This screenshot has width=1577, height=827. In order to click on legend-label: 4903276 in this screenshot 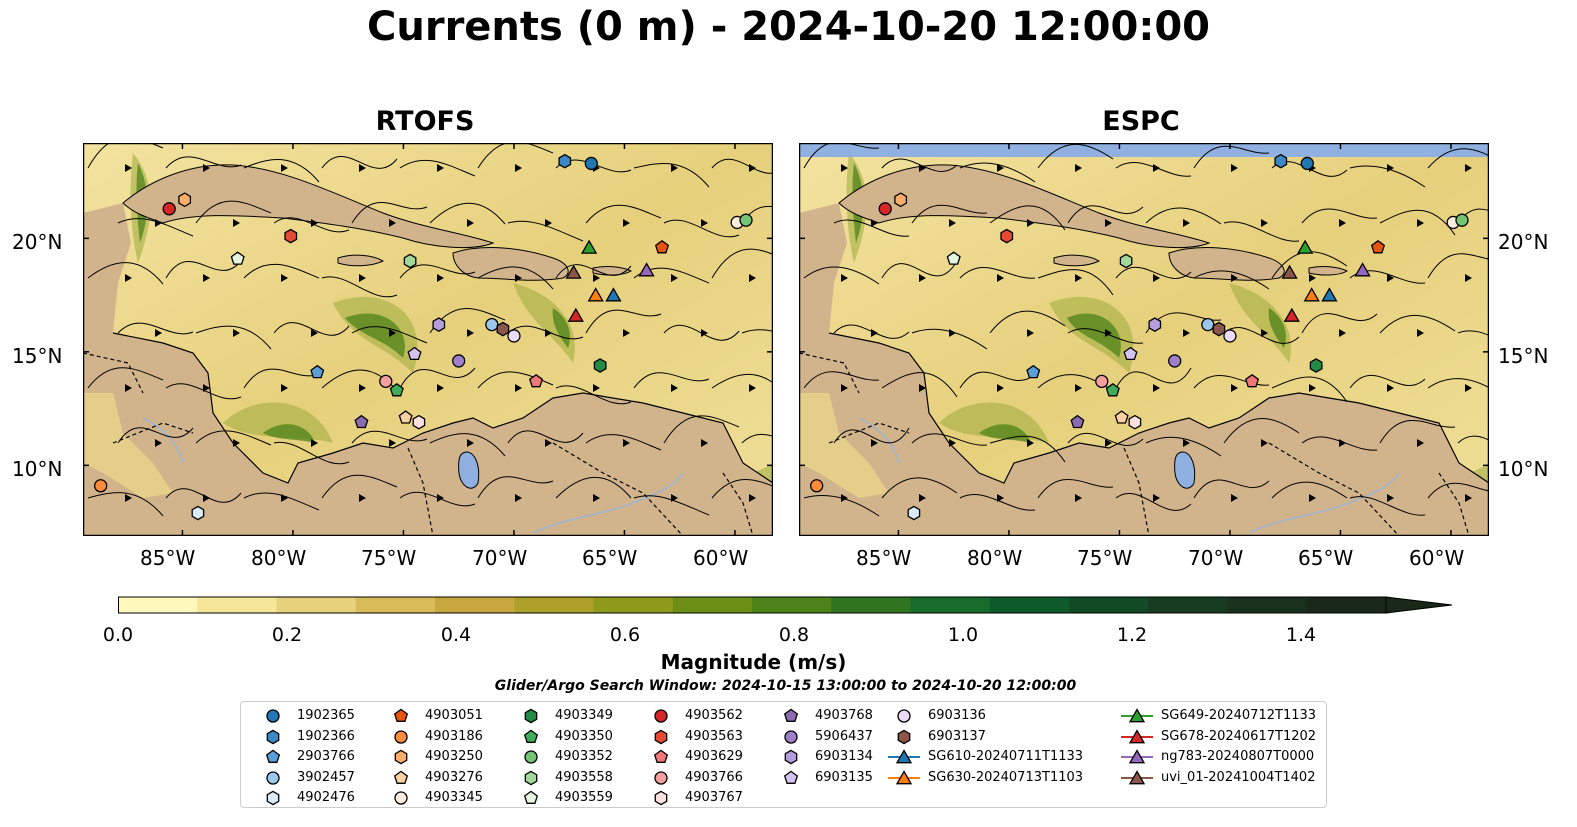, I will do `click(454, 777)`.